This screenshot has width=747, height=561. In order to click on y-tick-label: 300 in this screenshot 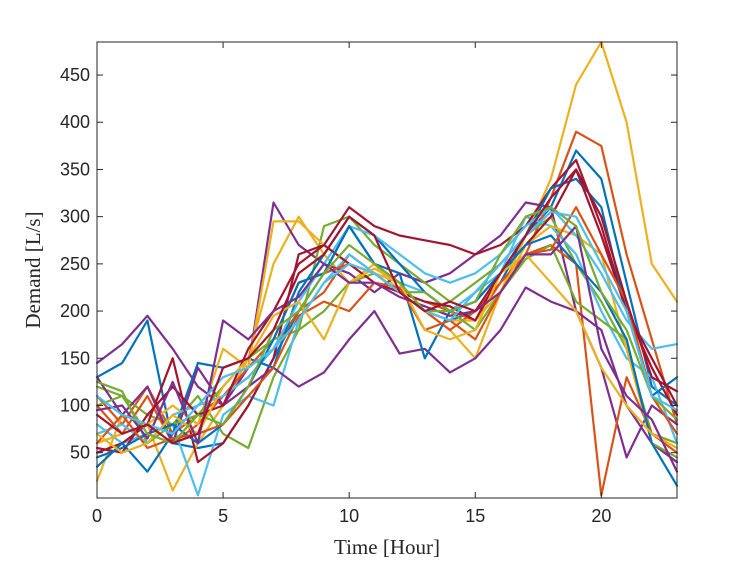, I will do `click(75, 217)`.